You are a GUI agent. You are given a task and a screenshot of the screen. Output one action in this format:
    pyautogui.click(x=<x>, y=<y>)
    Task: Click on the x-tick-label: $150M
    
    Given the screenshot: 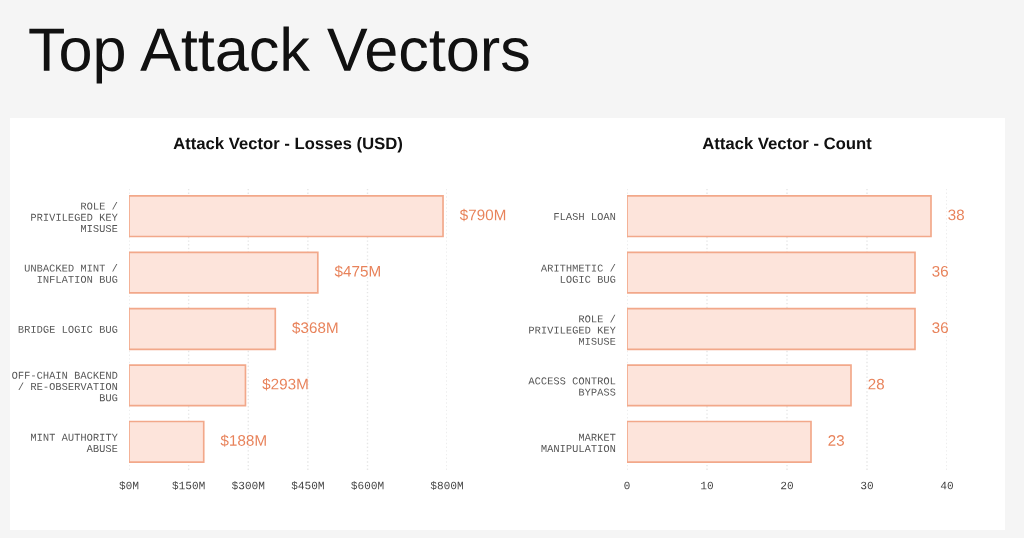 What is the action you would take?
    pyautogui.click(x=188, y=485)
    